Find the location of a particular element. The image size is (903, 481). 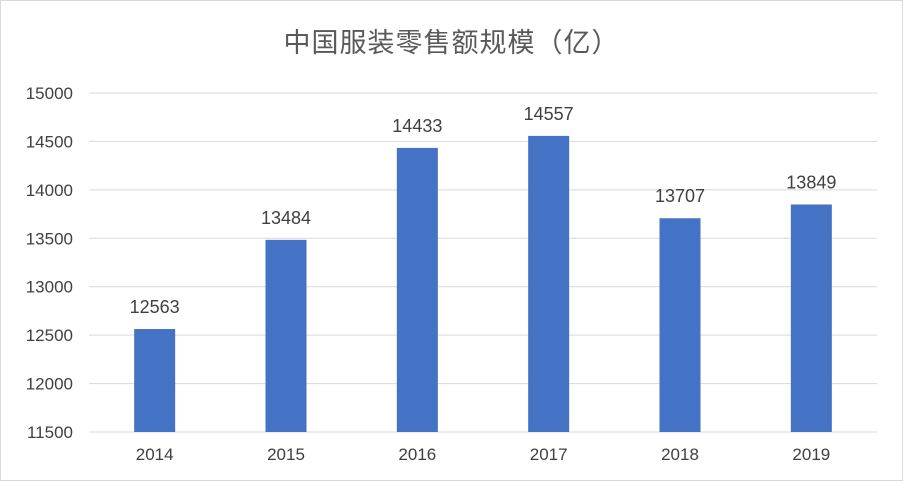

y-tick-label: 14500 is located at coordinates (49, 141).